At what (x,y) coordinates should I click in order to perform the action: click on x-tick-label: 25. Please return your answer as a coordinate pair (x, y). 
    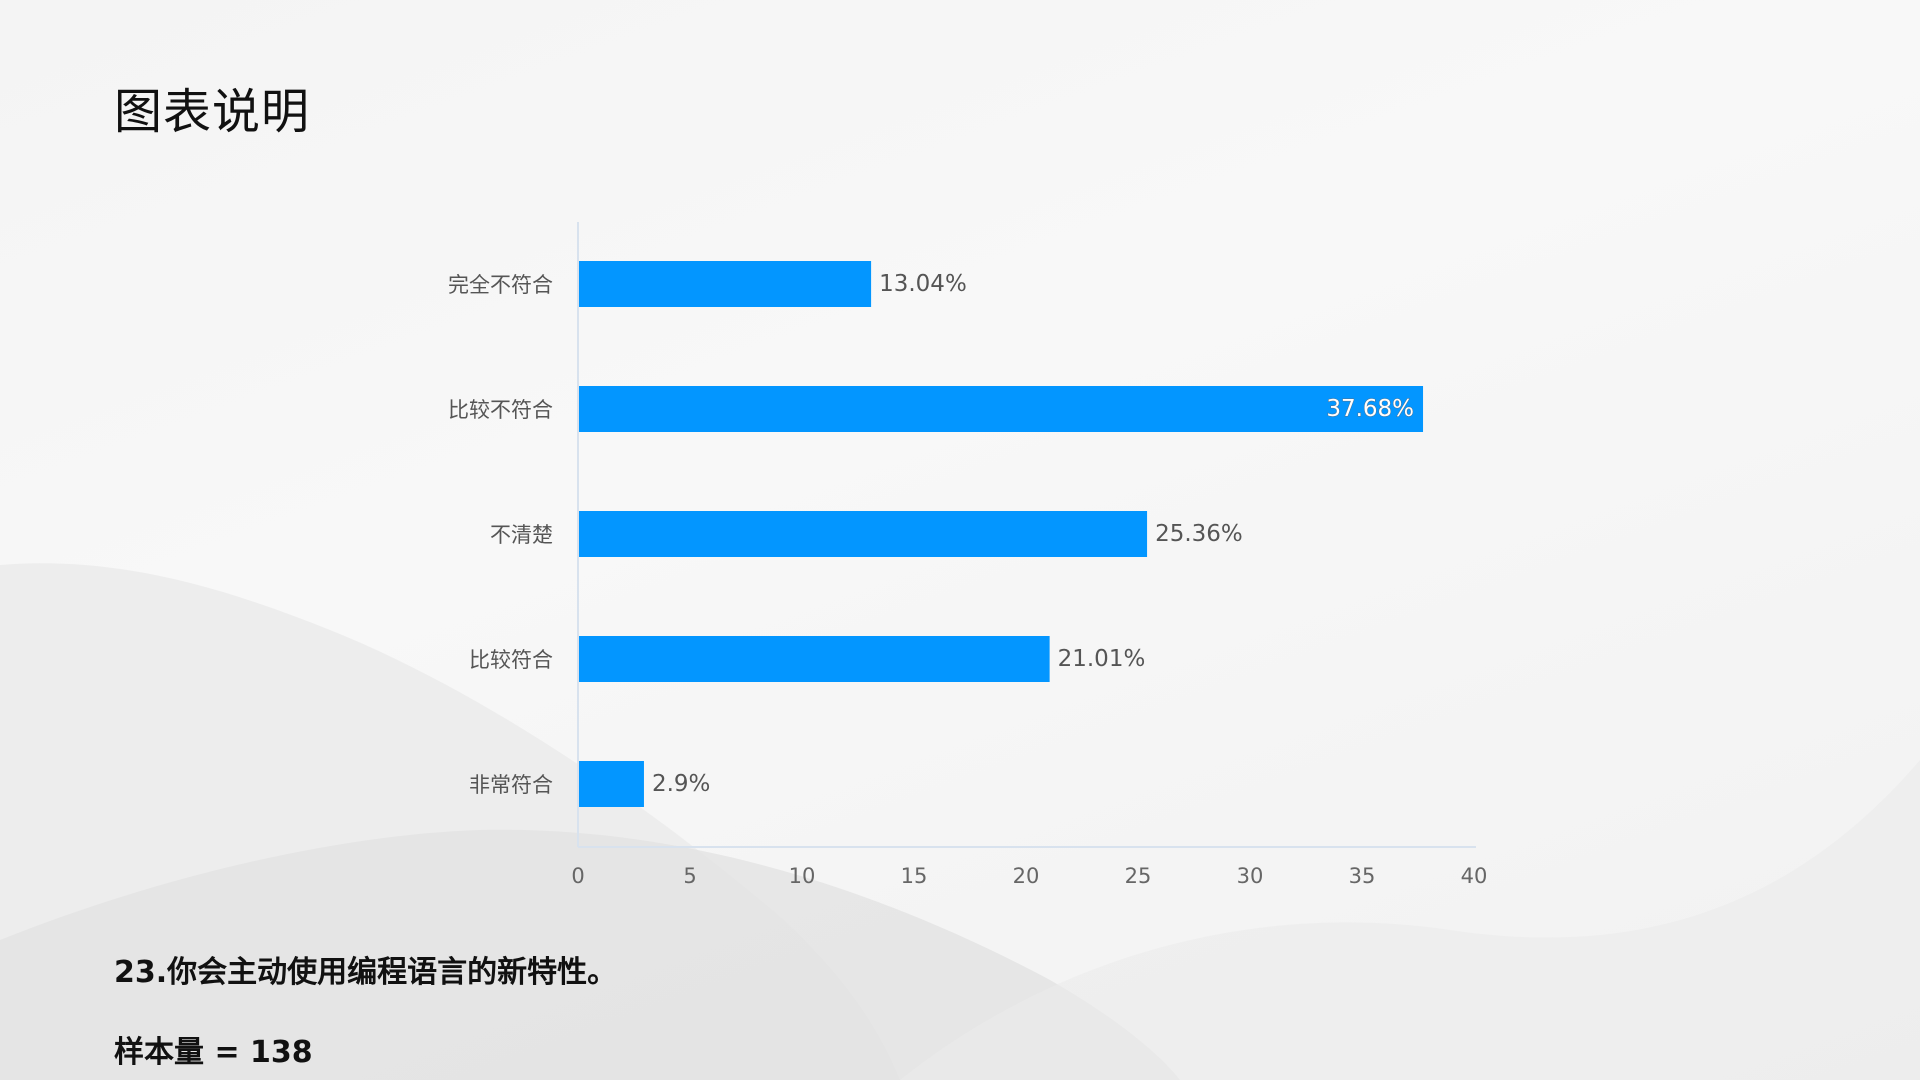
    Looking at the image, I should click on (1138, 876).